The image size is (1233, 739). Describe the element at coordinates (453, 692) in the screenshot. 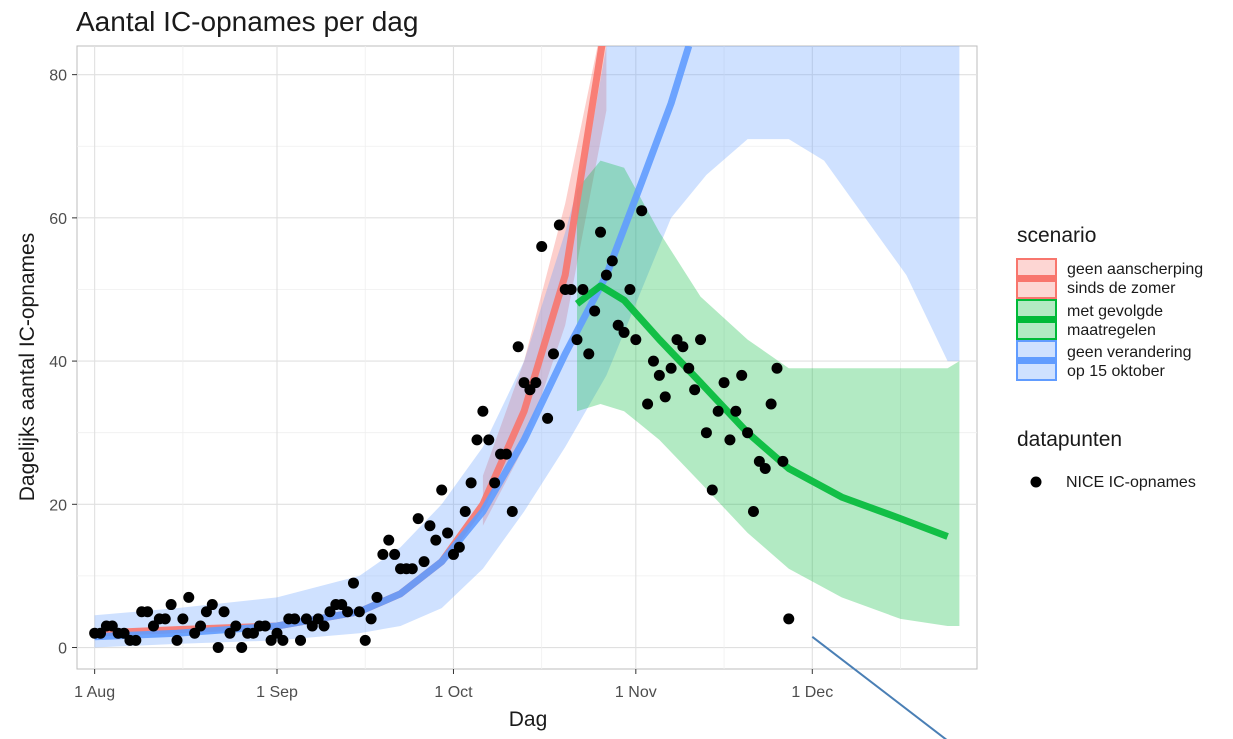

I see `x-tick-label: 1 Oct` at that location.